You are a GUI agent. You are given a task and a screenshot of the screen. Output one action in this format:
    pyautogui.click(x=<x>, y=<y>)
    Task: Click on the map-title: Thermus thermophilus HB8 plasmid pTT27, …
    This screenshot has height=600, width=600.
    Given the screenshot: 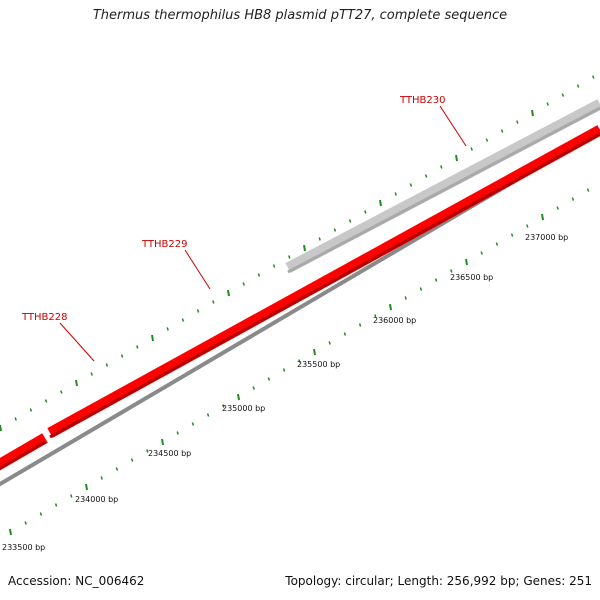 What is the action you would take?
    pyautogui.click(x=300, y=15)
    